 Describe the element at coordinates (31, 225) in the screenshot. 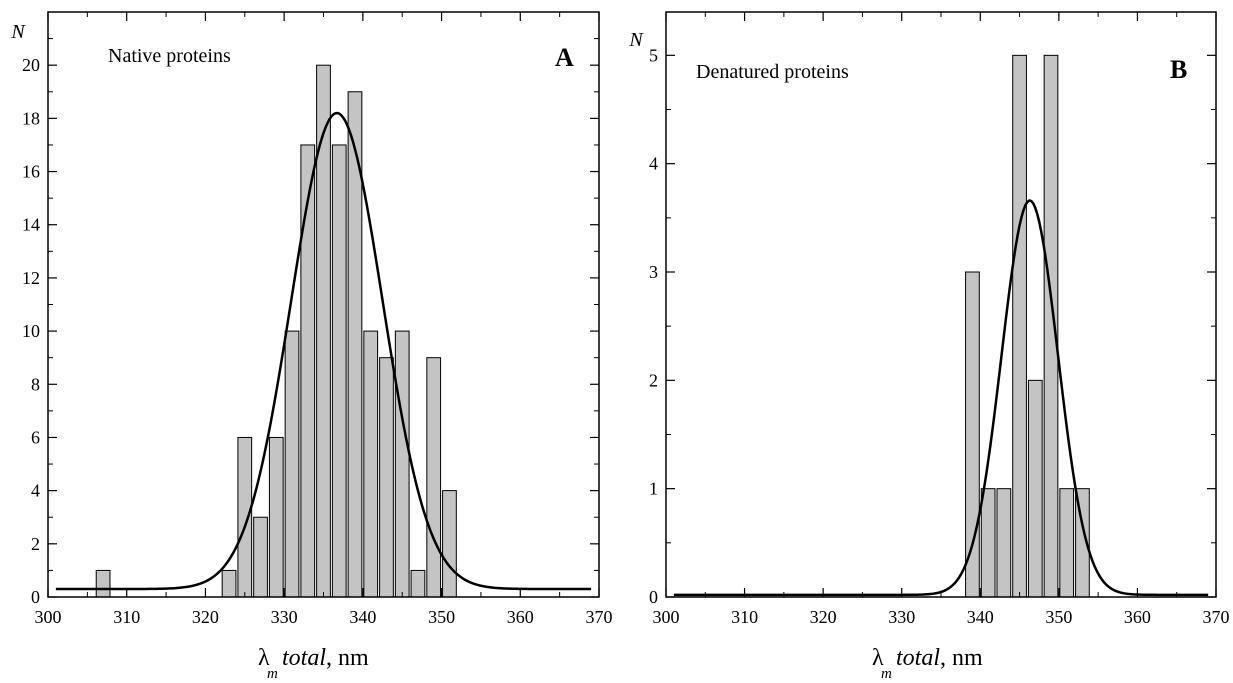

I see `y-tick-label: 14` at that location.